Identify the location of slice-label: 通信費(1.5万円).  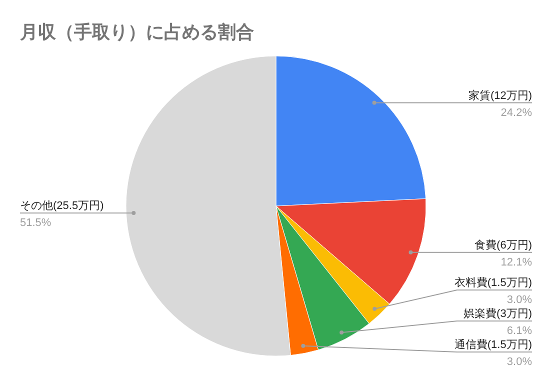
(493, 344).